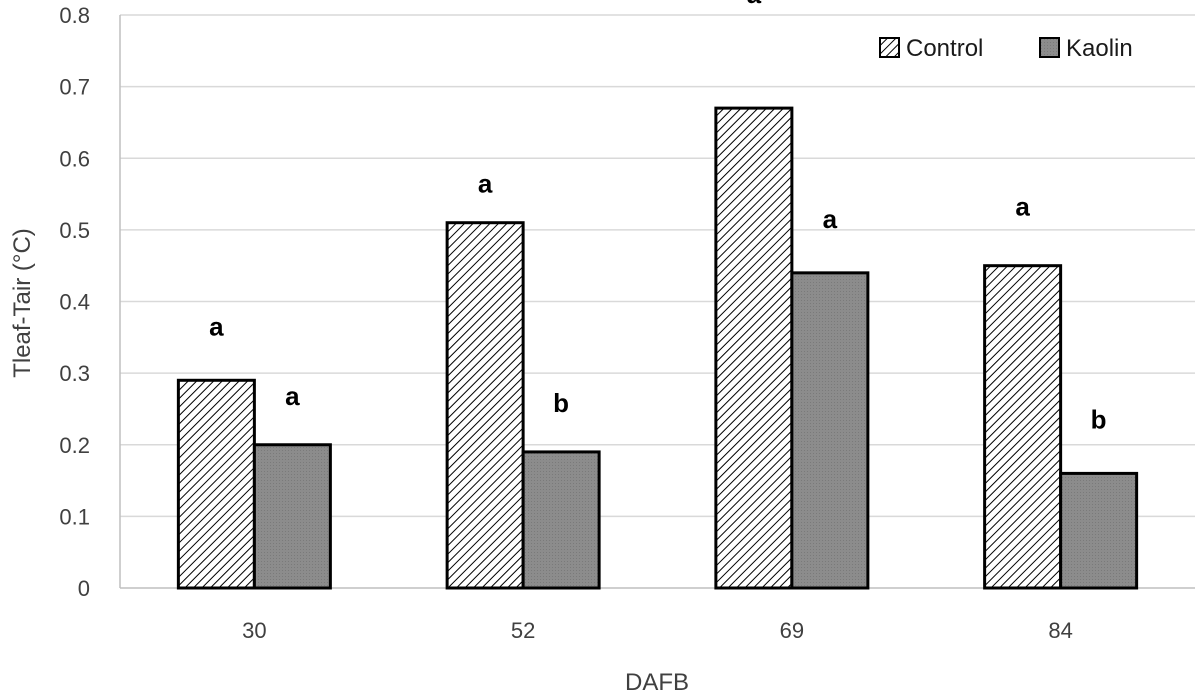 This screenshot has height=697, width=1200. What do you see at coordinates (84, 588) in the screenshot?
I see `y-tick-label: 0` at bounding box center [84, 588].